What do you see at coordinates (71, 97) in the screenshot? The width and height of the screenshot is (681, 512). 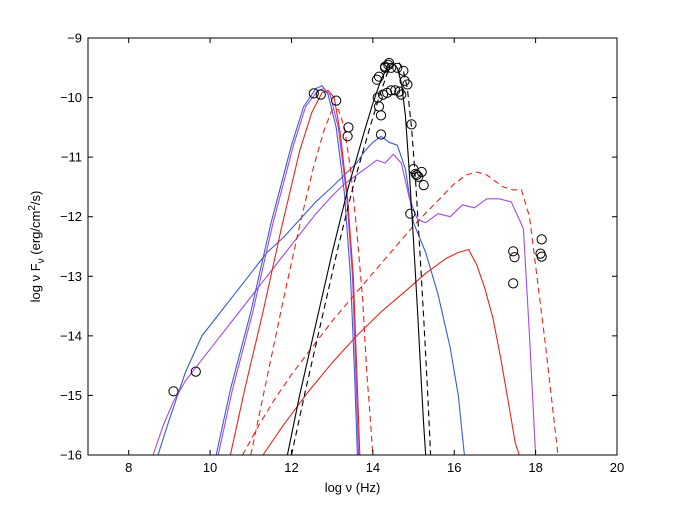 I see `y-tick-label: −10` at bounding box center [71, 97].